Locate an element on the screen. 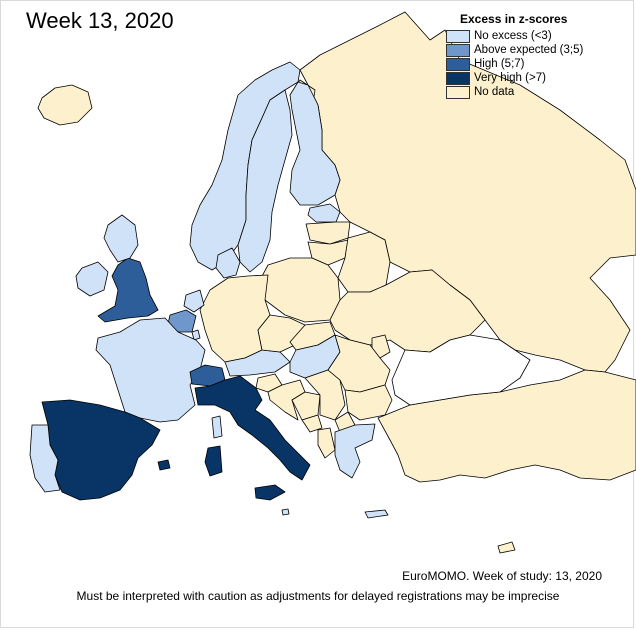 Image resolution: width=636 pixels, height=630 pixels. legend-label: No excess (<3) is located at coordinates (513, 36).